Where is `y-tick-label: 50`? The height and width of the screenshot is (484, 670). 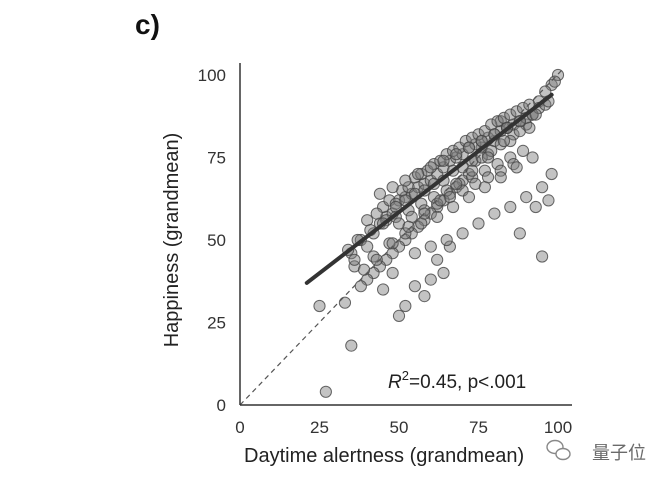
y-tick-label: 50 is located at coordinates (216, 240).